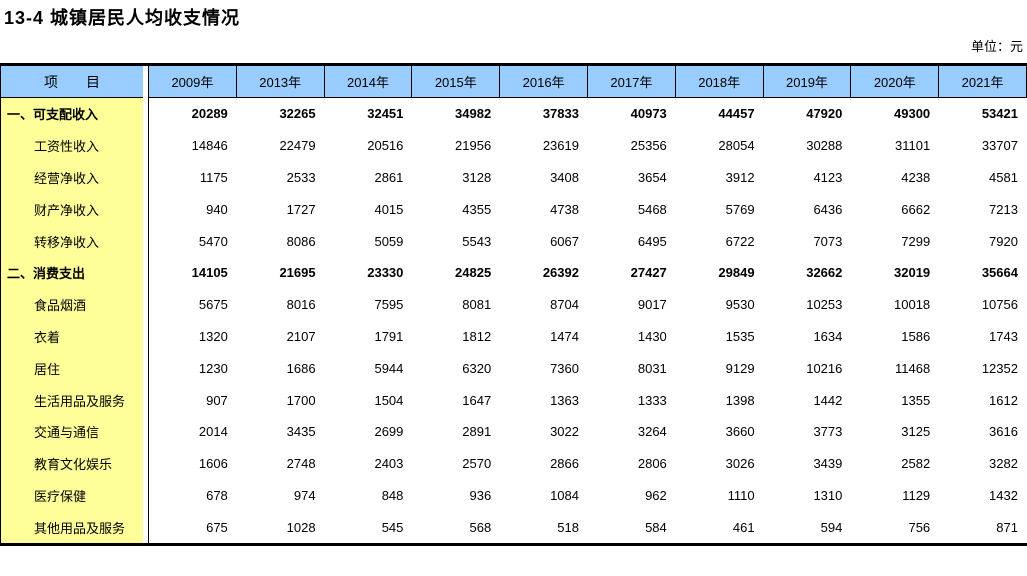 Image resolution: width=1027 pixels, height=576 pixels. What do you see at coordinates (588, 527) in the screenshot?
I see `table-row: 675 1028 545 568 518 584 461 594 756 871` at bounding box center [588, 527].